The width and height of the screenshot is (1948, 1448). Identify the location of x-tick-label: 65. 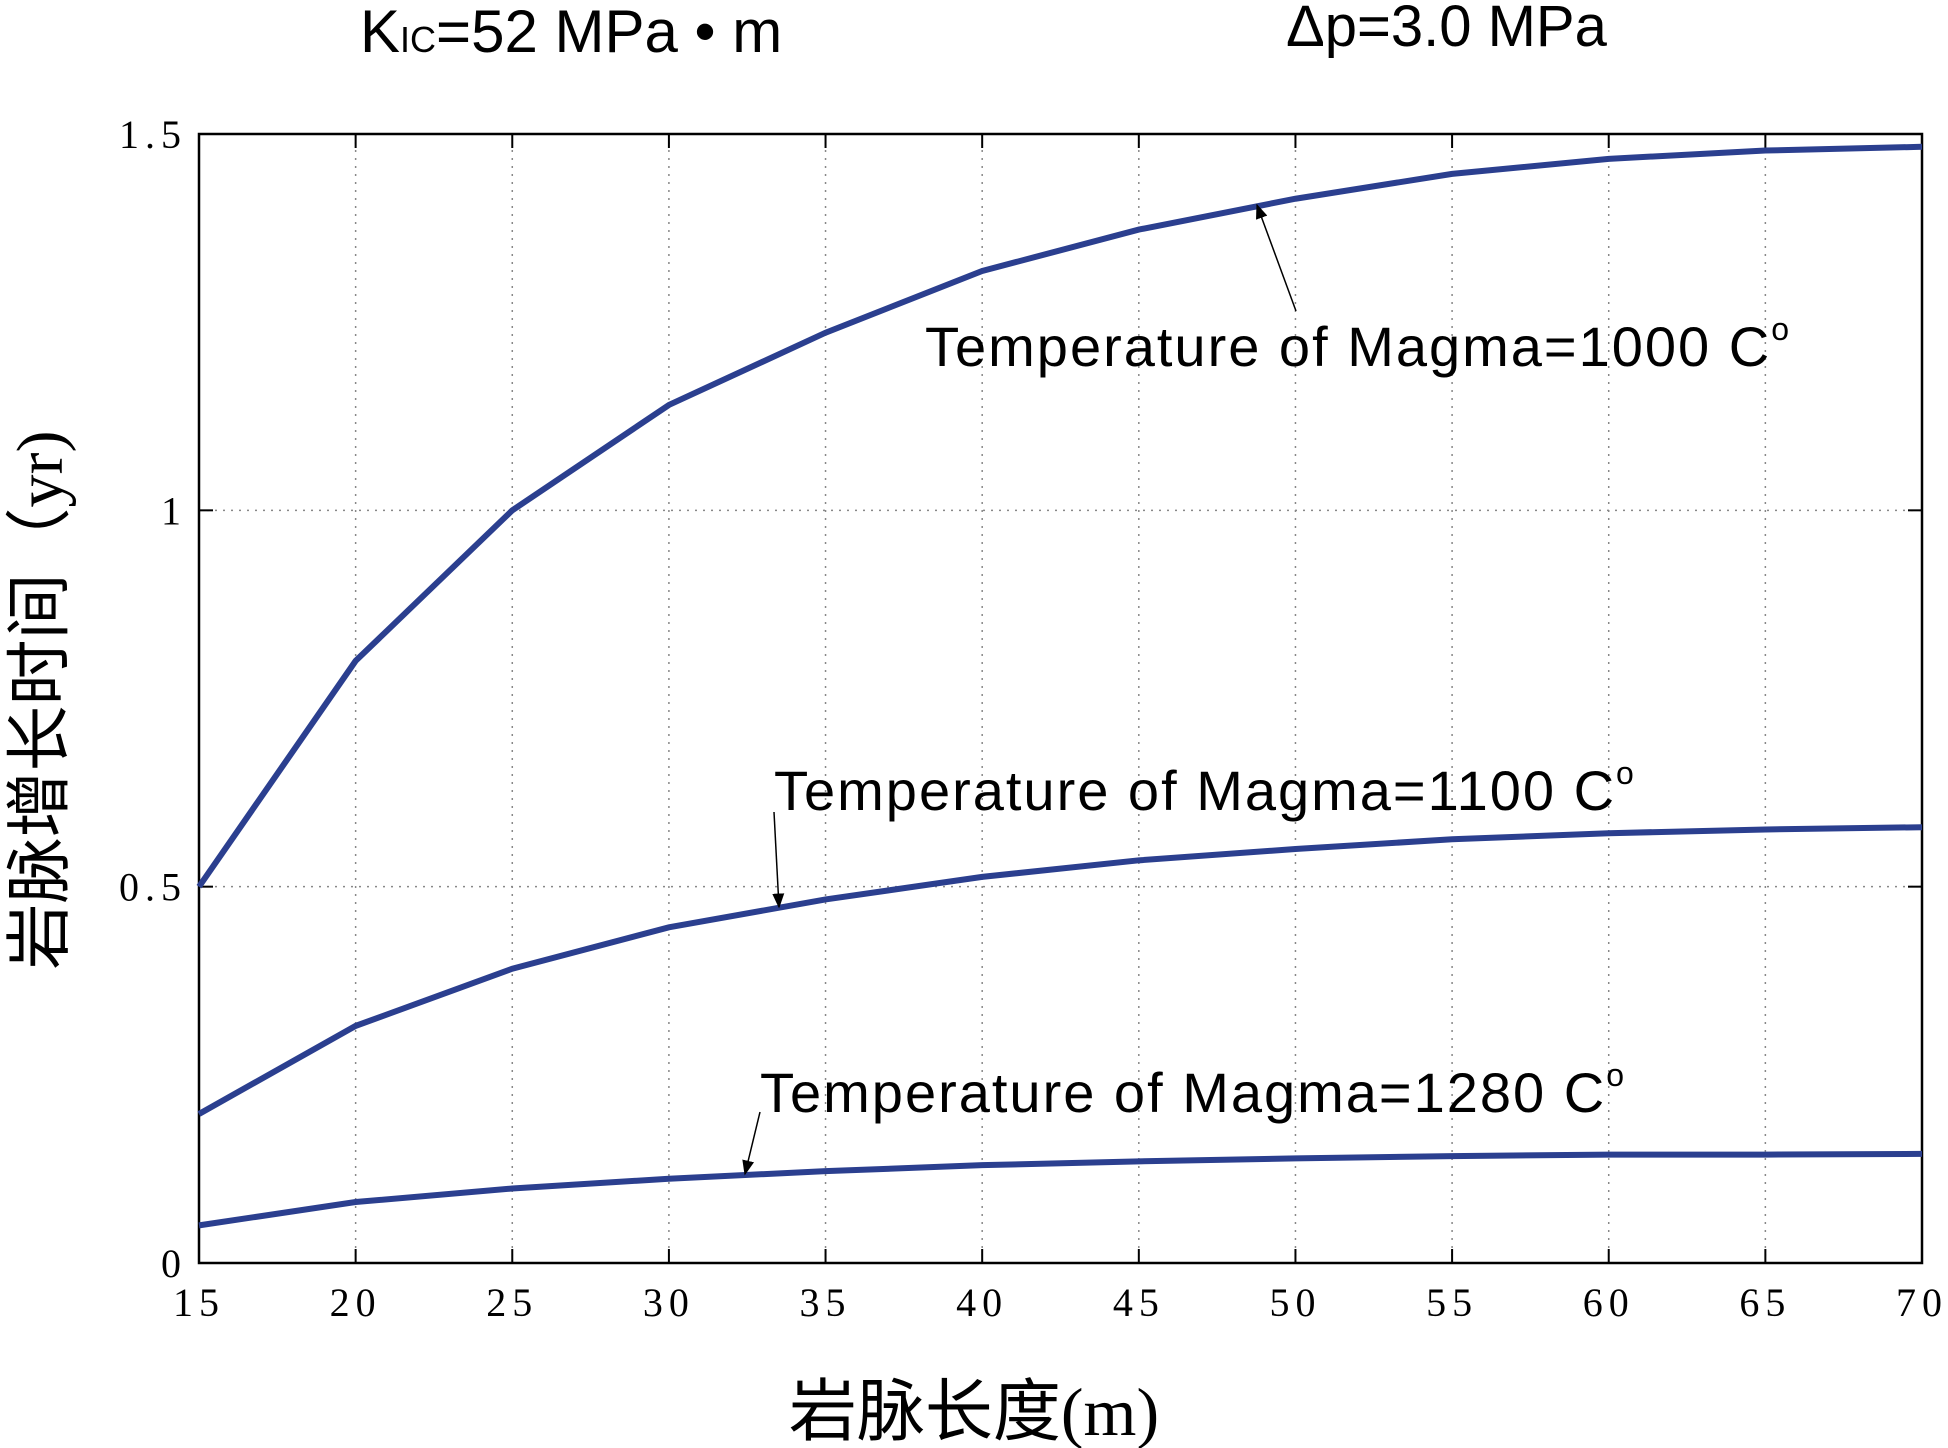
(1765, 1302).